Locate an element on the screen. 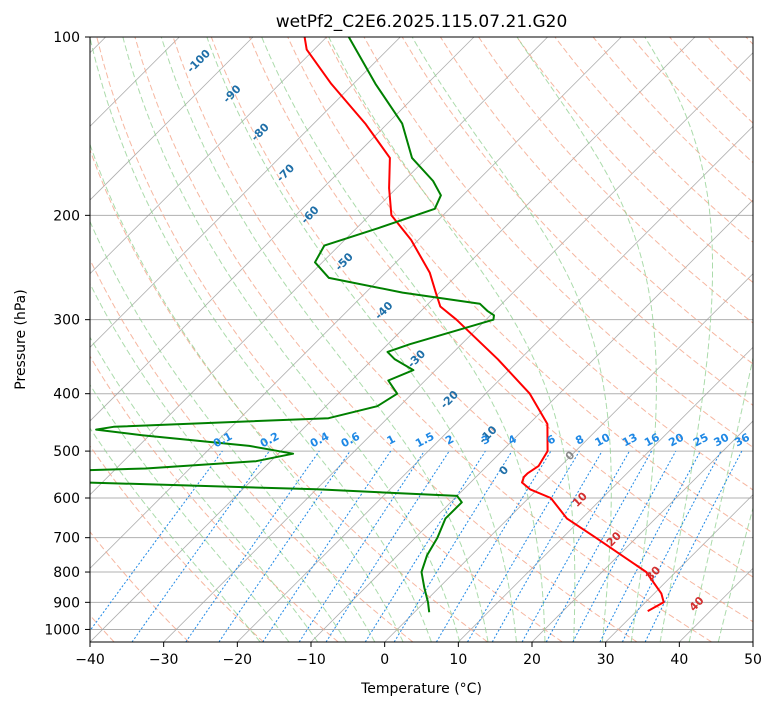 The width and height of the screenshot is (775, 708). mixing-ratio-label: 16 is located at coordinates (652, 440).